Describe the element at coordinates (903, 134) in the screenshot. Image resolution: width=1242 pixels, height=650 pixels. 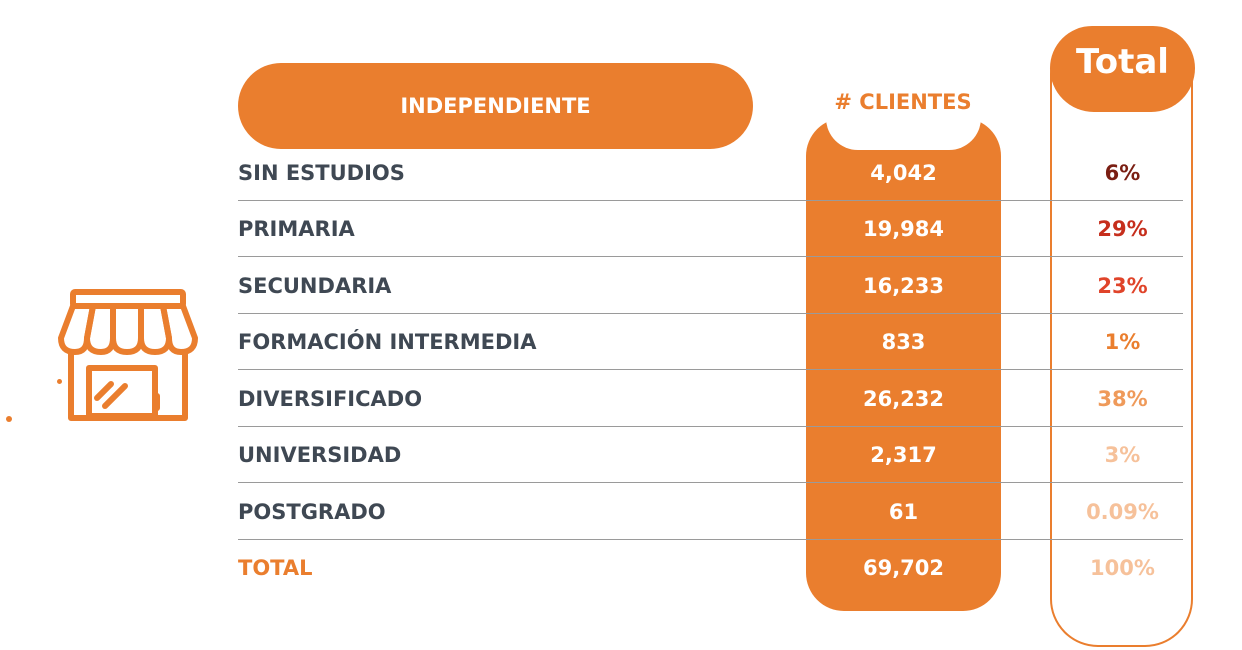
I see `clients-column-notch` at that location.